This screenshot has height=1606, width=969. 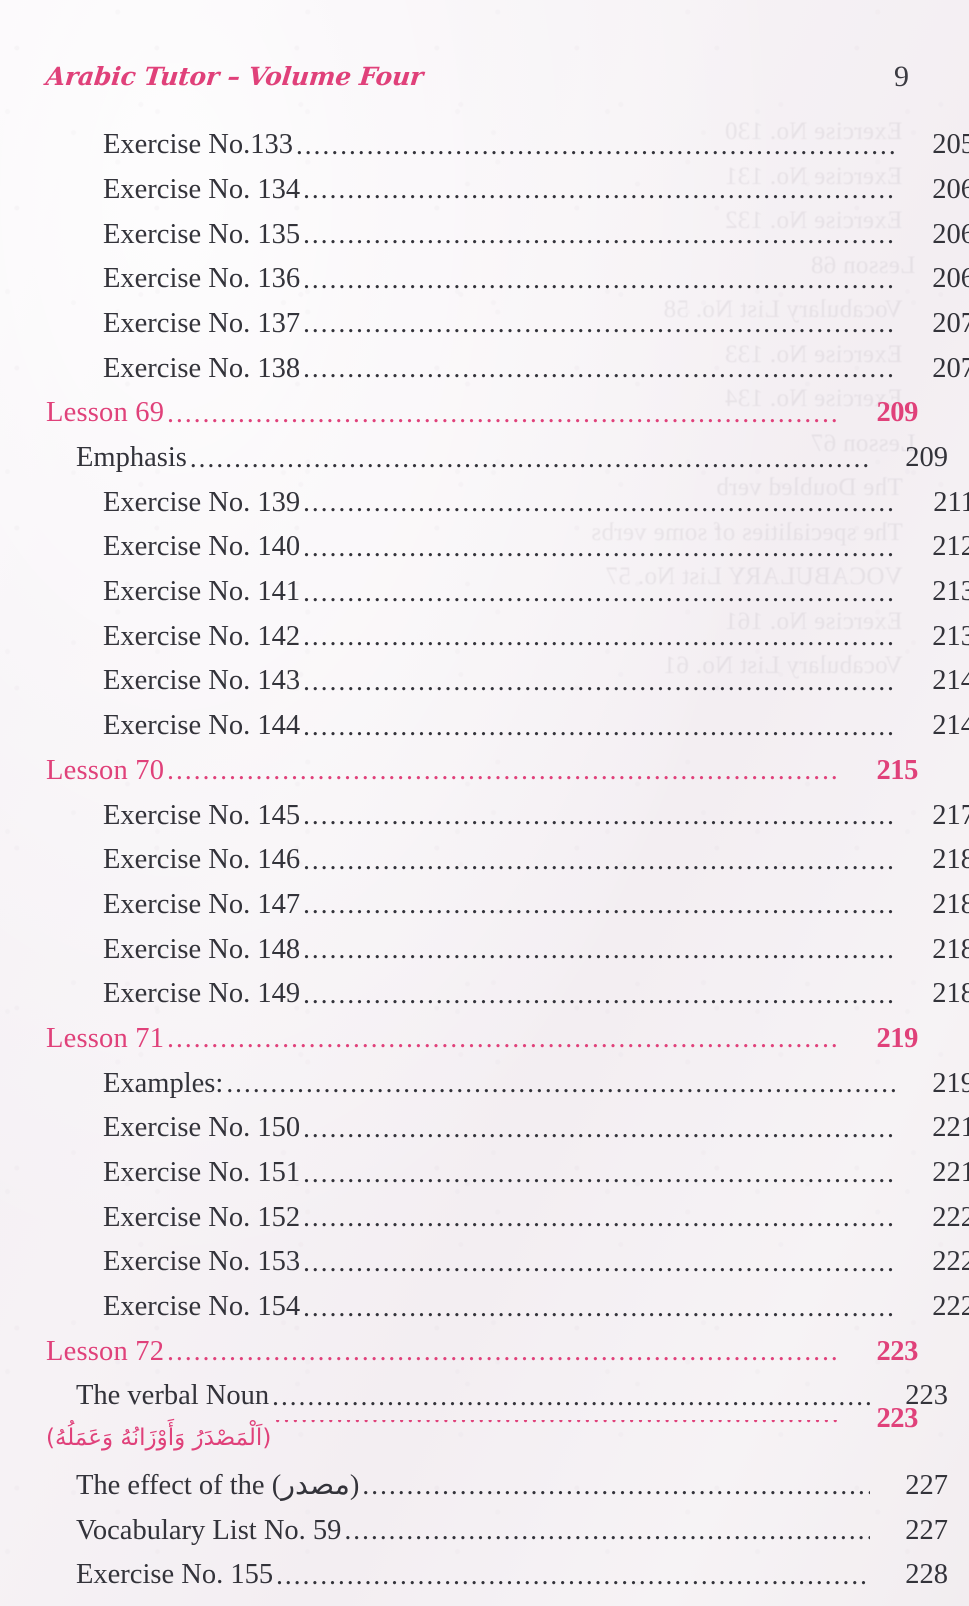 I want to click on toc-entry-row: Exercise No. 134 206, so click(x=507, y=185).